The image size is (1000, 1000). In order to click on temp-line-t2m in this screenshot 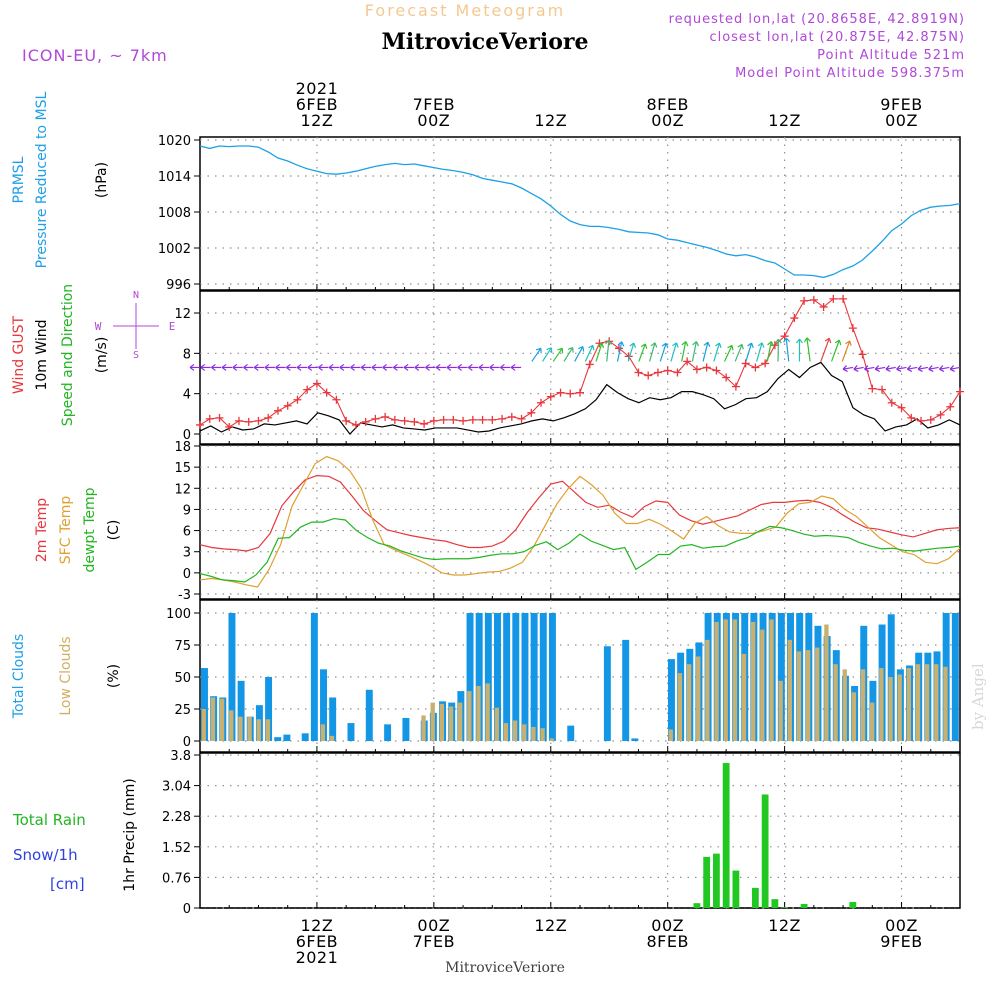, I will do `click(580, 513)`.